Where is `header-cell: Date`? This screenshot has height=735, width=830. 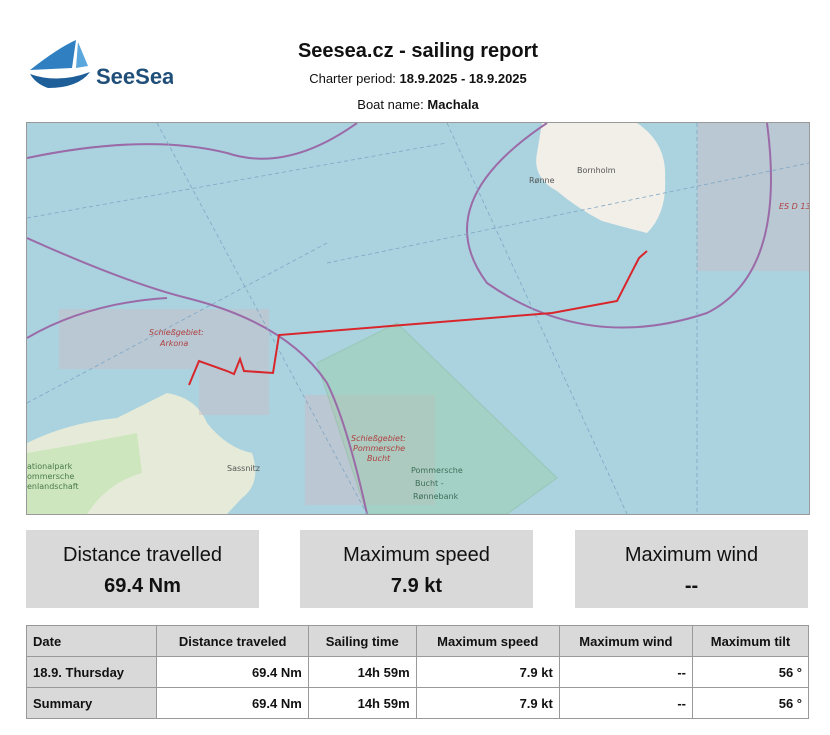
header-cell: Date is located at coordinates (91, 641).